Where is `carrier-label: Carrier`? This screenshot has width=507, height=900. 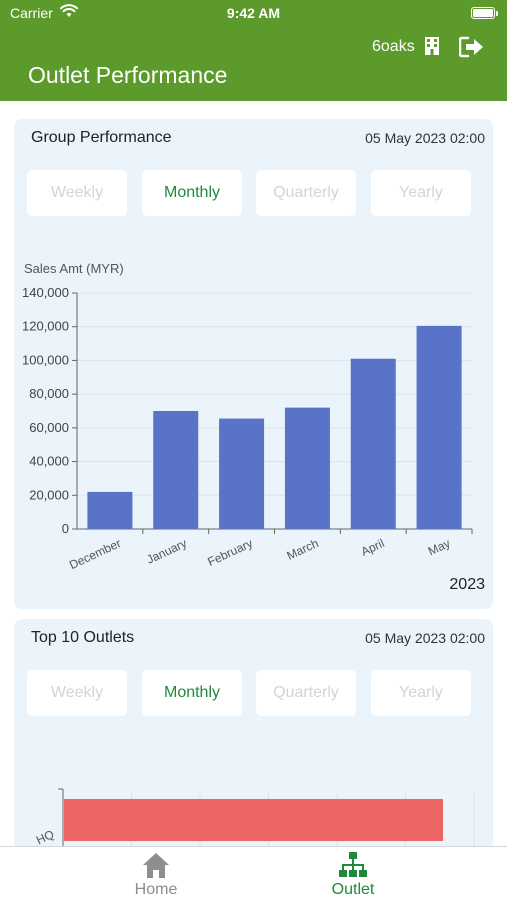 carrier-label: Carrier is located at coordinates (31, 13).